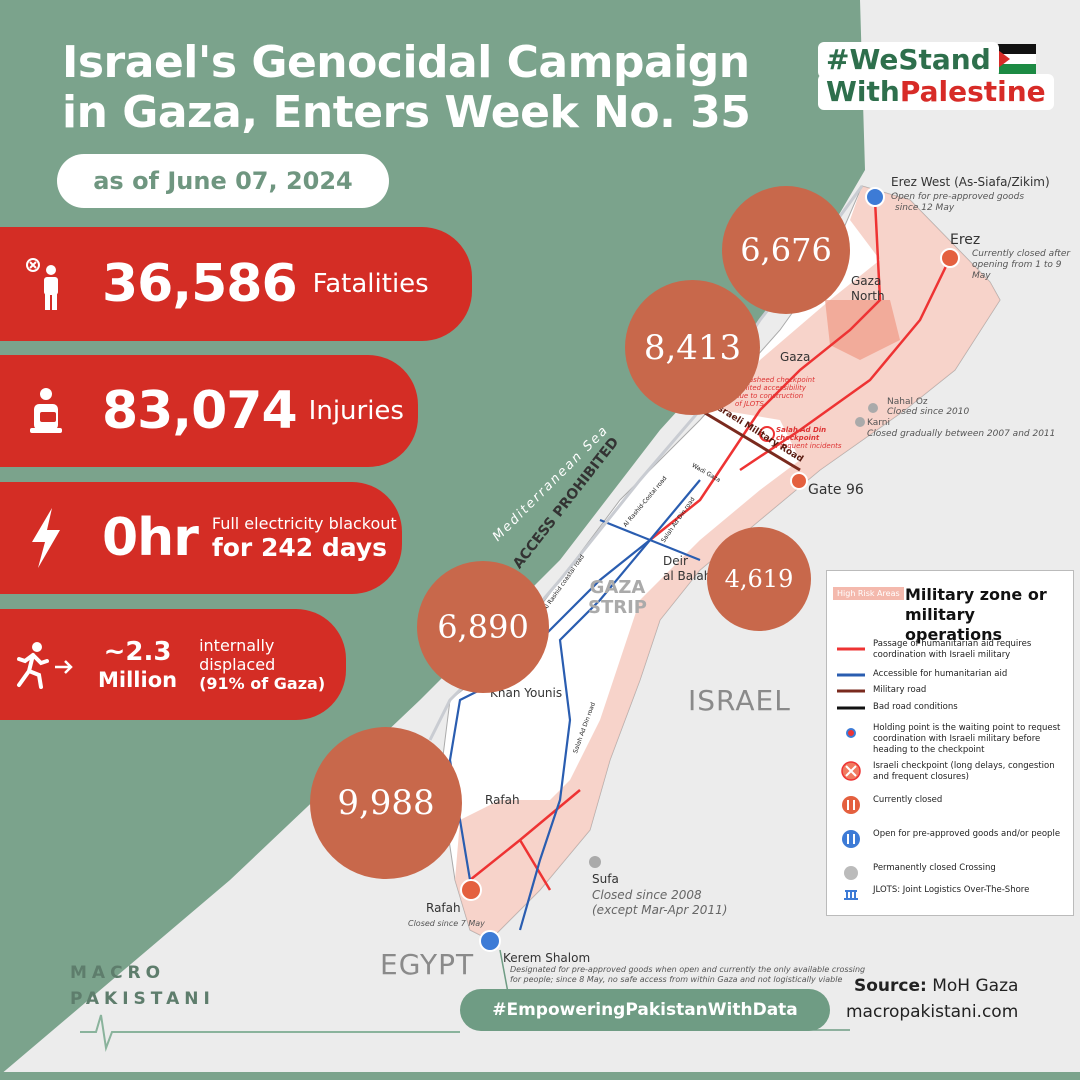  What do you see at coordinates (900, 690) in the screenshot?
I see `legend-item-text: Military road` at bounding box center [900, 690].